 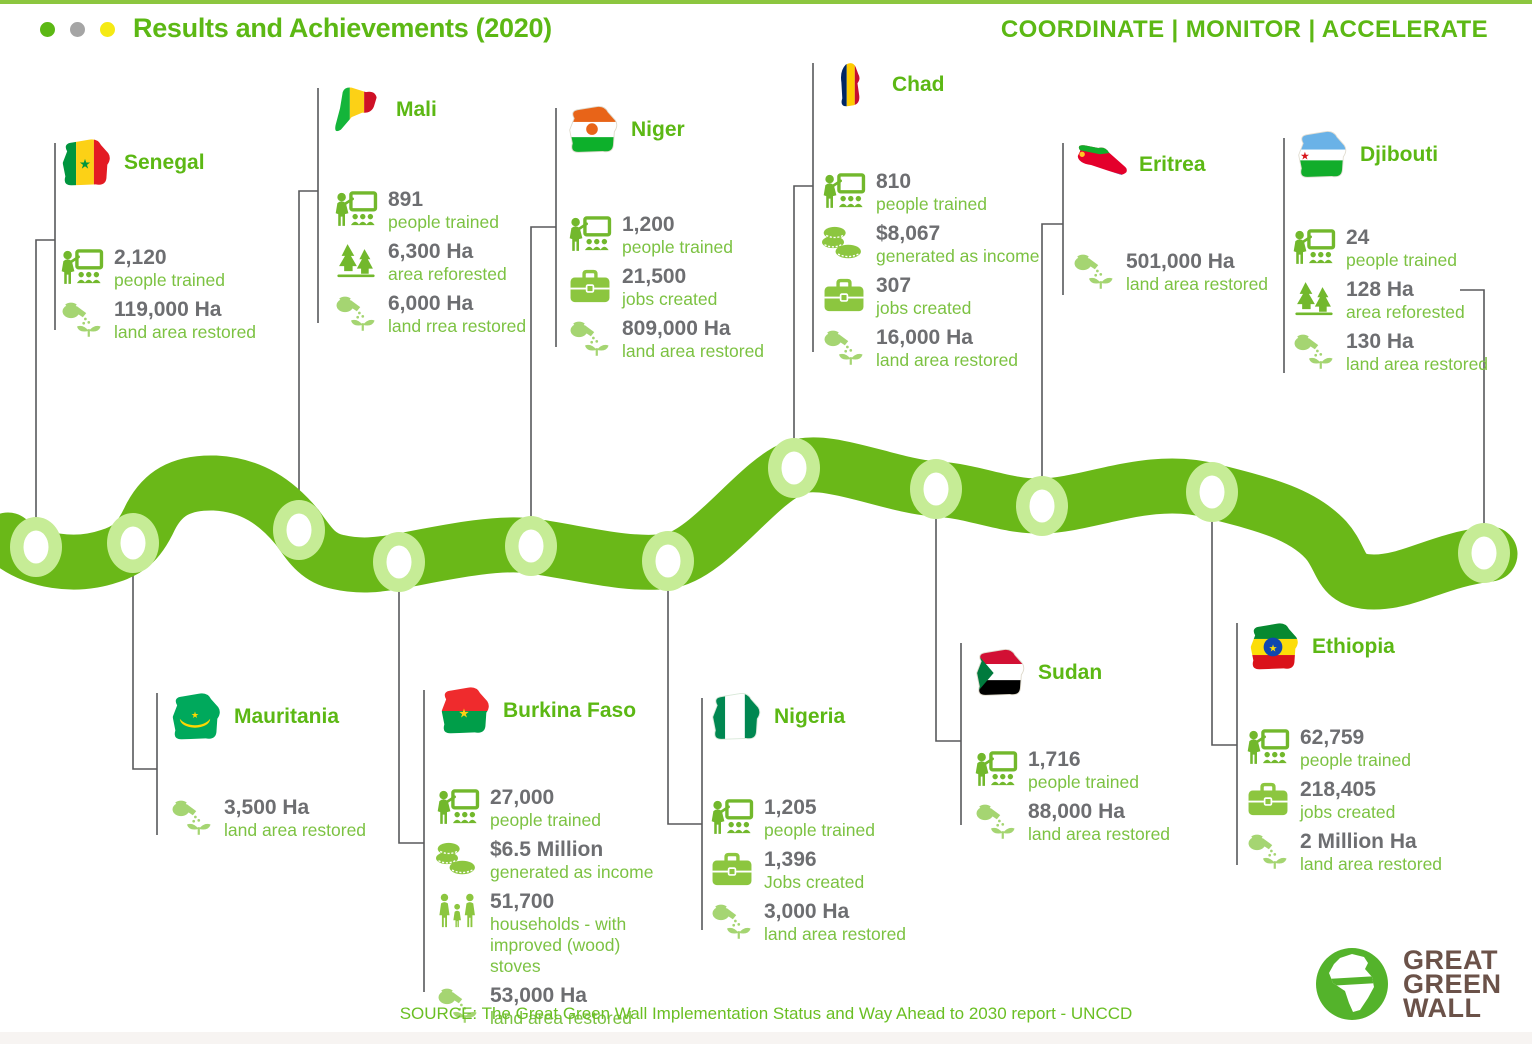 I want to click on header-dots, so click(x=77, y=29).